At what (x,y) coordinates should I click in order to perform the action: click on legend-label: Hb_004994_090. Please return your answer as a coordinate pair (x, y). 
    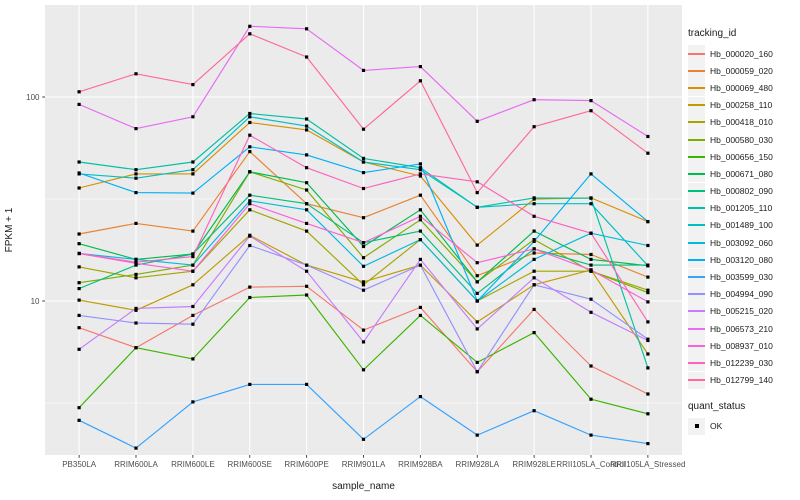
    Looking at the image, I should click on (741, 294).